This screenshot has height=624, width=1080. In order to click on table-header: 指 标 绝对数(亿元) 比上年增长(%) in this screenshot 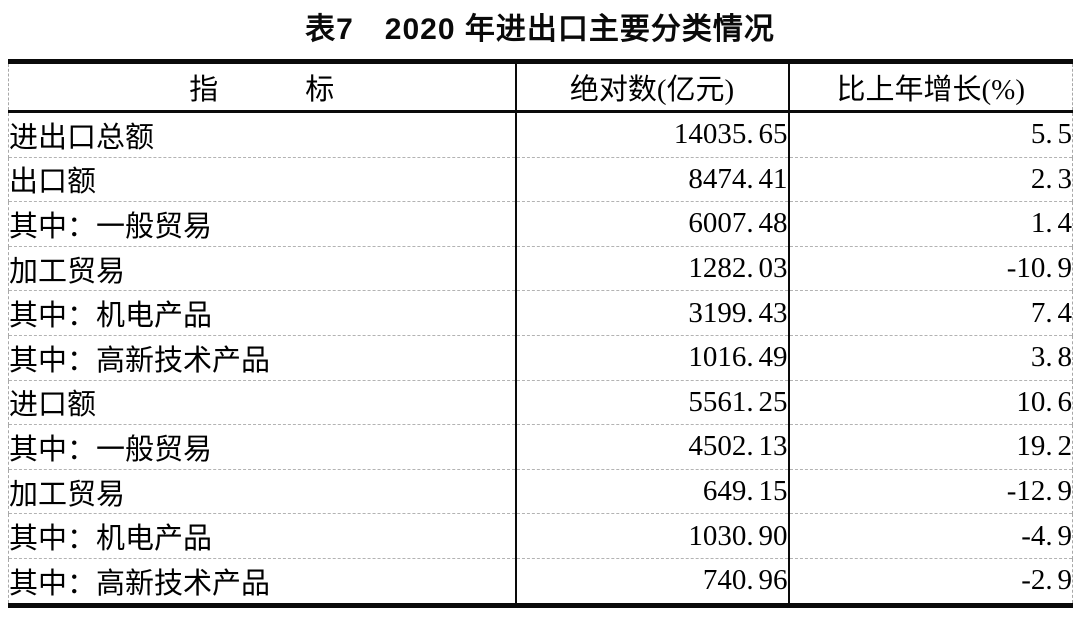, I will do `click(540, 87)`.